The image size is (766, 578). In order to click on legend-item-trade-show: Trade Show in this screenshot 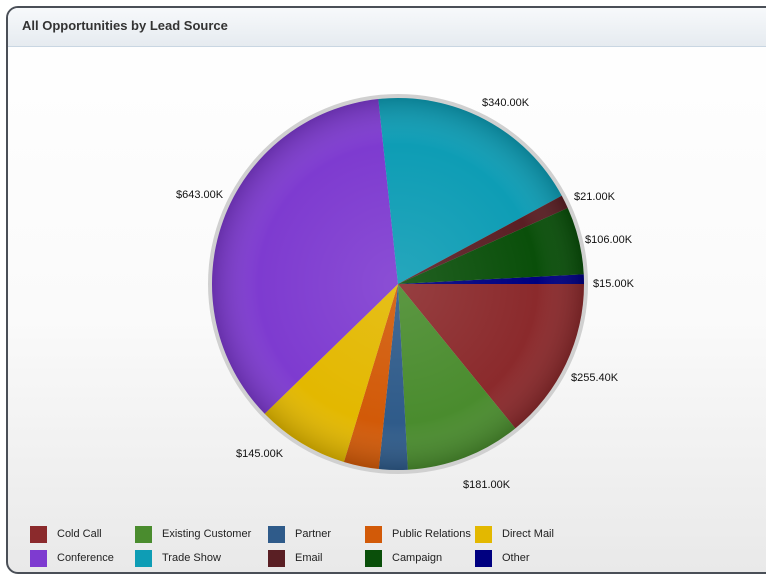, I will do `click(178, 558)`.